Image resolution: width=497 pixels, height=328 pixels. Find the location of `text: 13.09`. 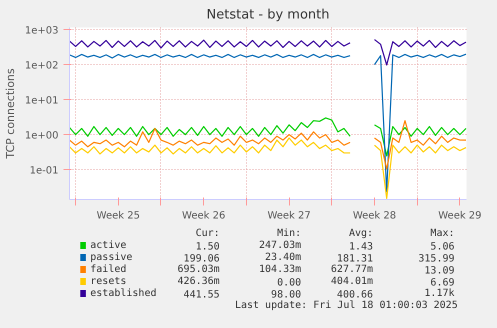

text: 13.09 is located at coordinates (439, 271).